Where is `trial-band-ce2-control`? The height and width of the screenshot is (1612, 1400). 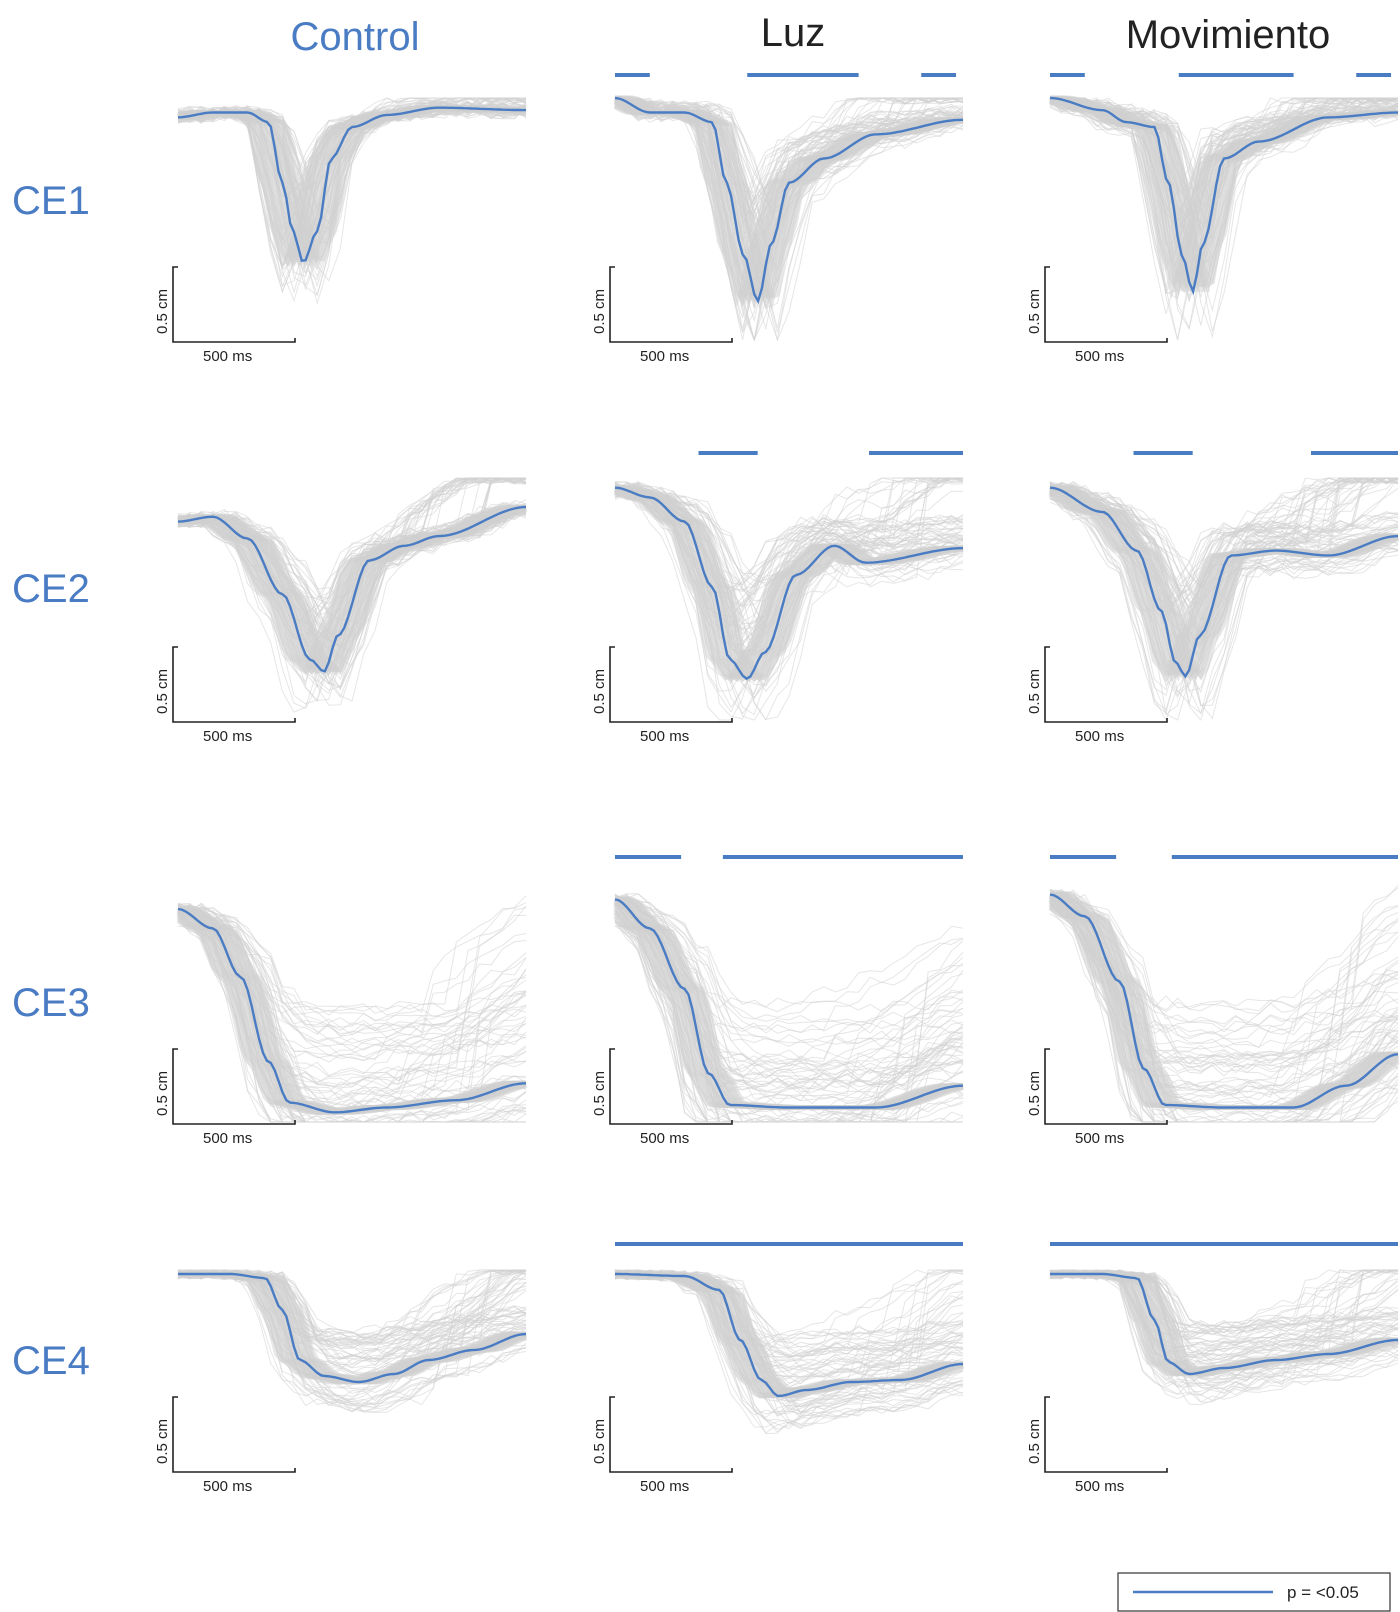
trial-band-ce2-control is located at coordinates (352, 590).